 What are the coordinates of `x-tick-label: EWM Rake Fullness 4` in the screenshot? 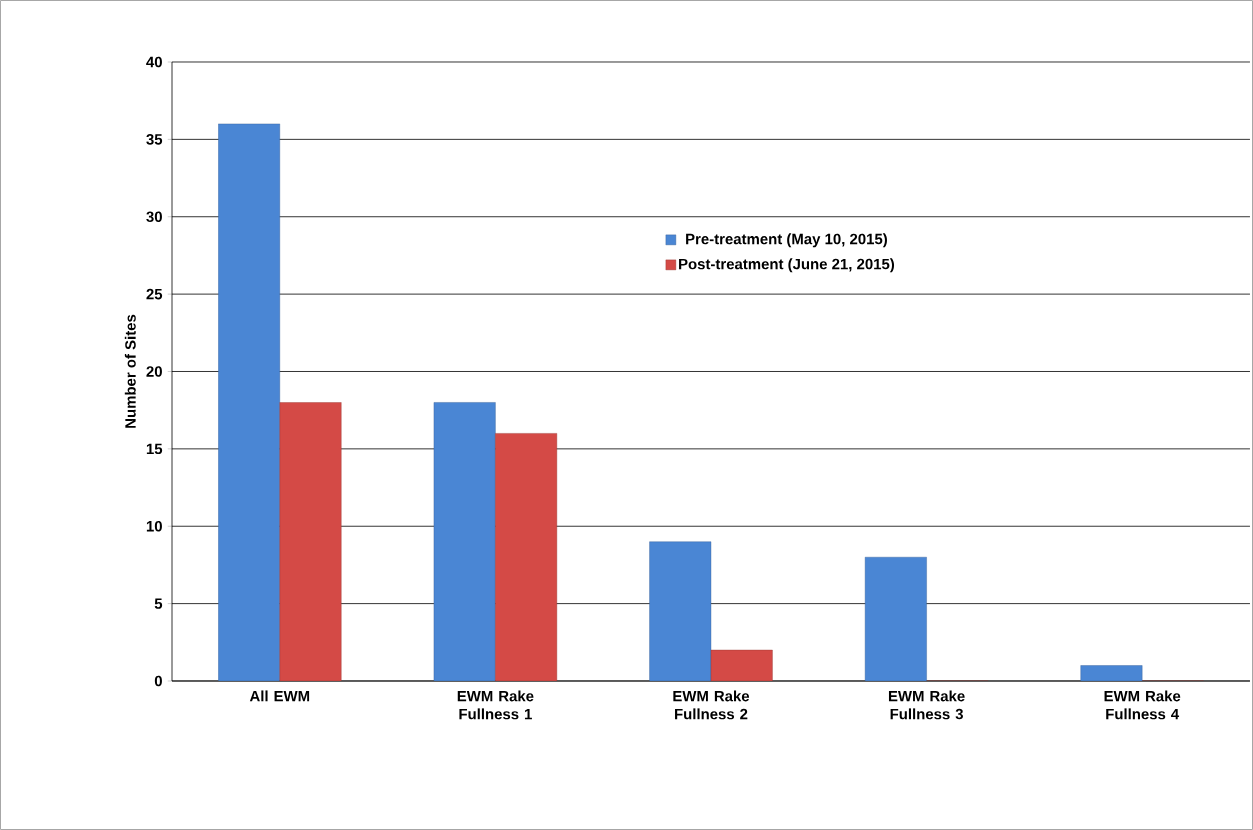 It's located at (1142, 705).